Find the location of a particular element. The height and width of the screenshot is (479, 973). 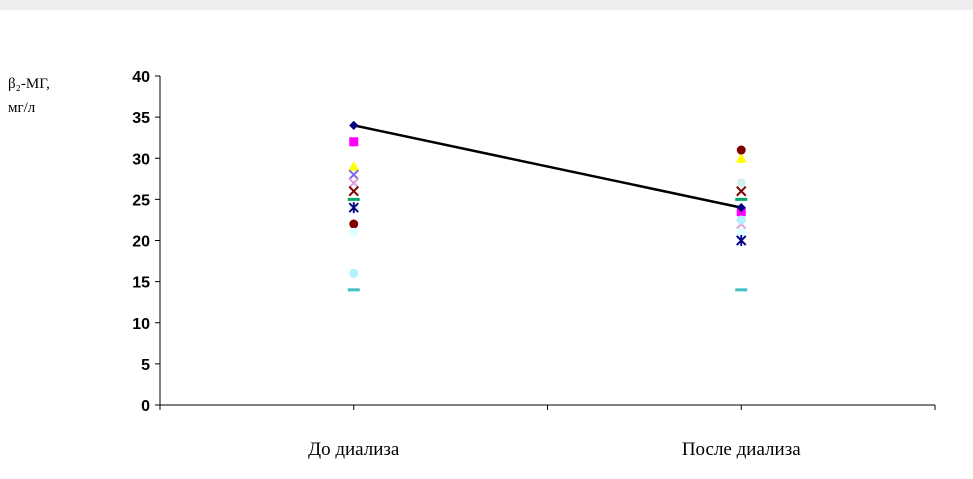

y-axis-label-line1: β₂-МГ, is located at coordinates (29, 84).